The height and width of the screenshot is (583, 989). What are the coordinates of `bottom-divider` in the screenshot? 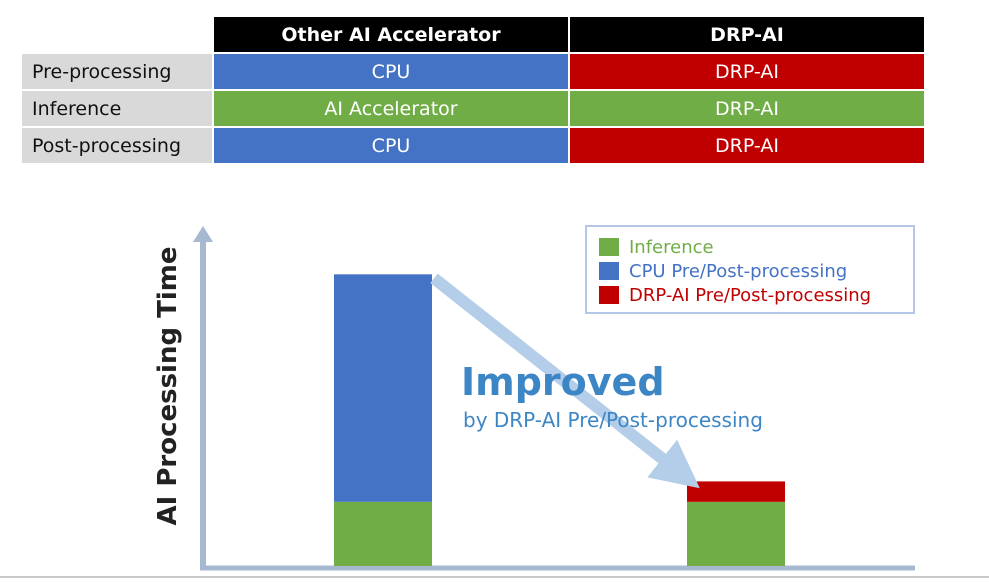 It's located at (494, 577).